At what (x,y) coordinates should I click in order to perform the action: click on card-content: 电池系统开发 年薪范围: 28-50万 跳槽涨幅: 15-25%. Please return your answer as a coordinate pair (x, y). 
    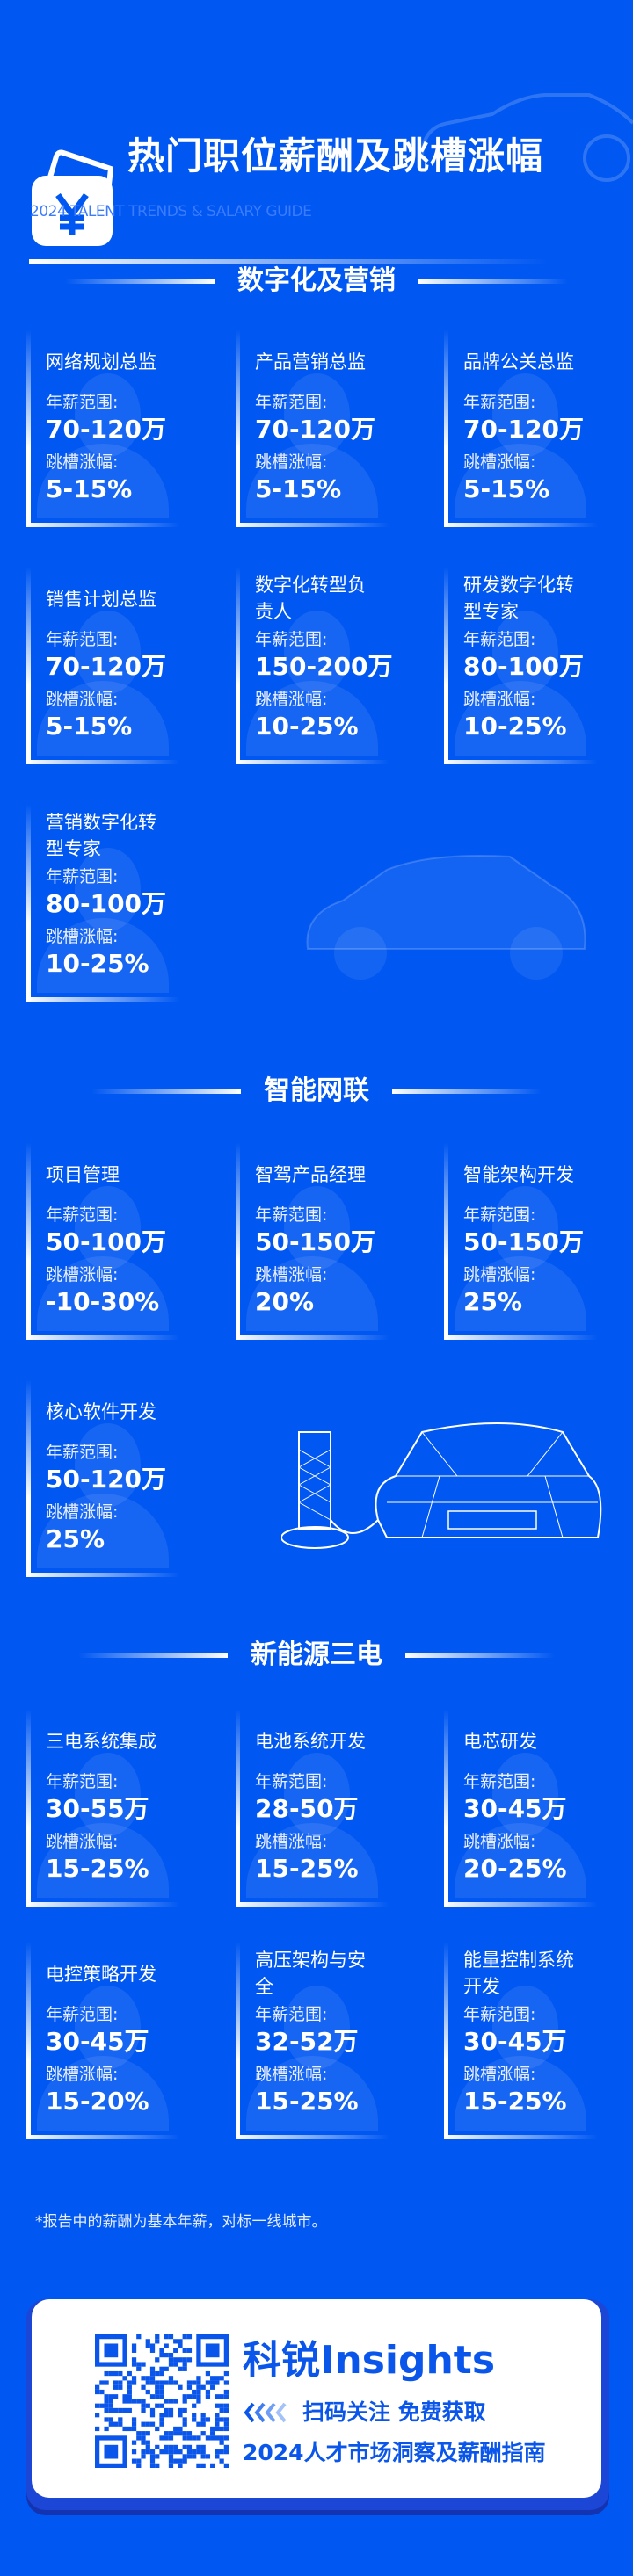
    Looking at the image, I should click on (324, 1809).